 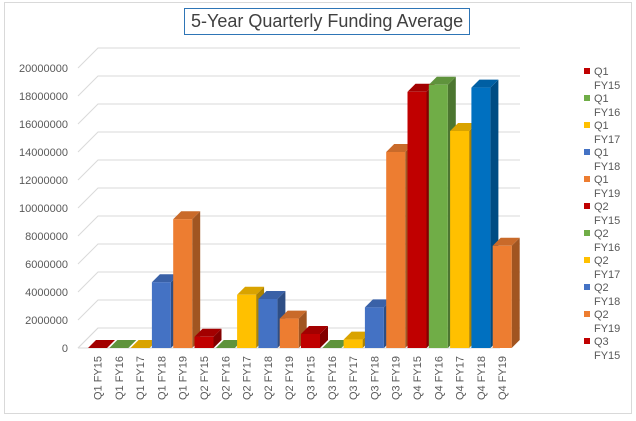 I want to click on y-tick-label: 18000000, so click(x=43, y=97).